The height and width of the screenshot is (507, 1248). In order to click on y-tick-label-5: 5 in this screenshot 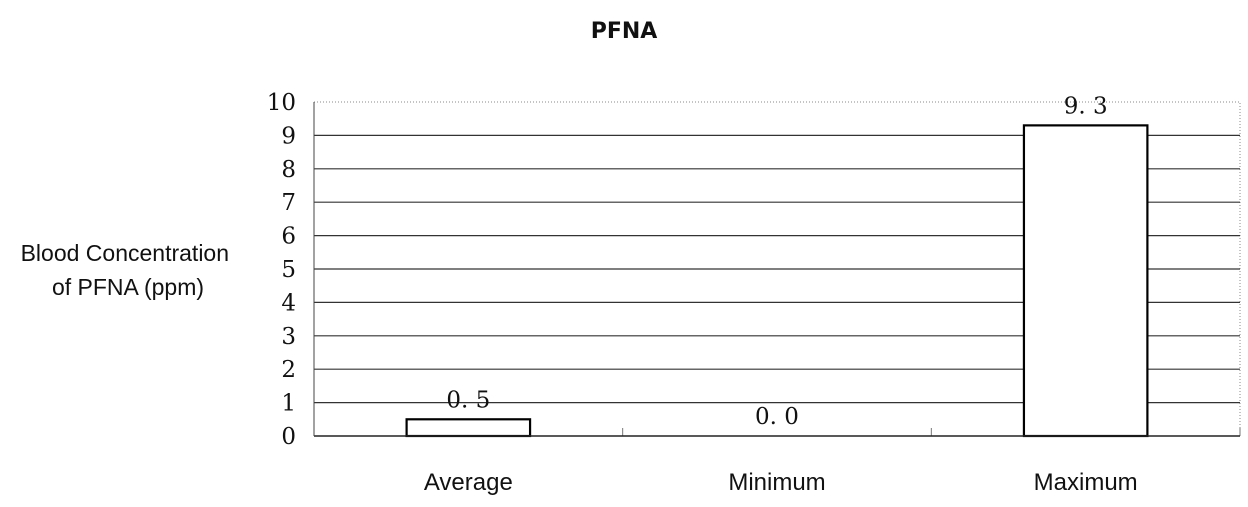, I will do `click(288, 270)`.